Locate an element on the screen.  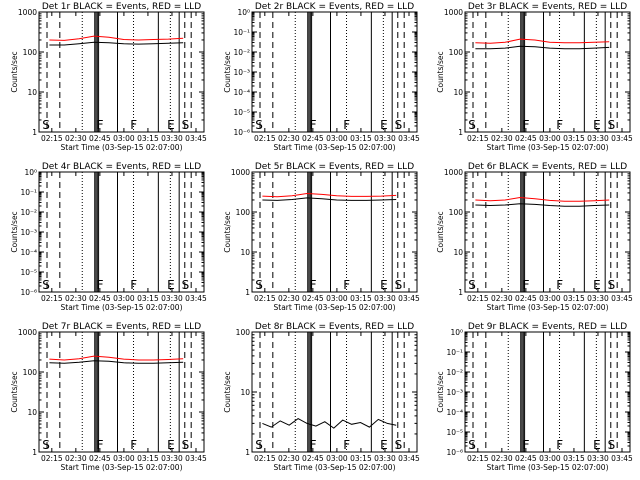
chart-title: Det 2r BLACK = Events, RED = LLD is located at coordinates (334, 7).